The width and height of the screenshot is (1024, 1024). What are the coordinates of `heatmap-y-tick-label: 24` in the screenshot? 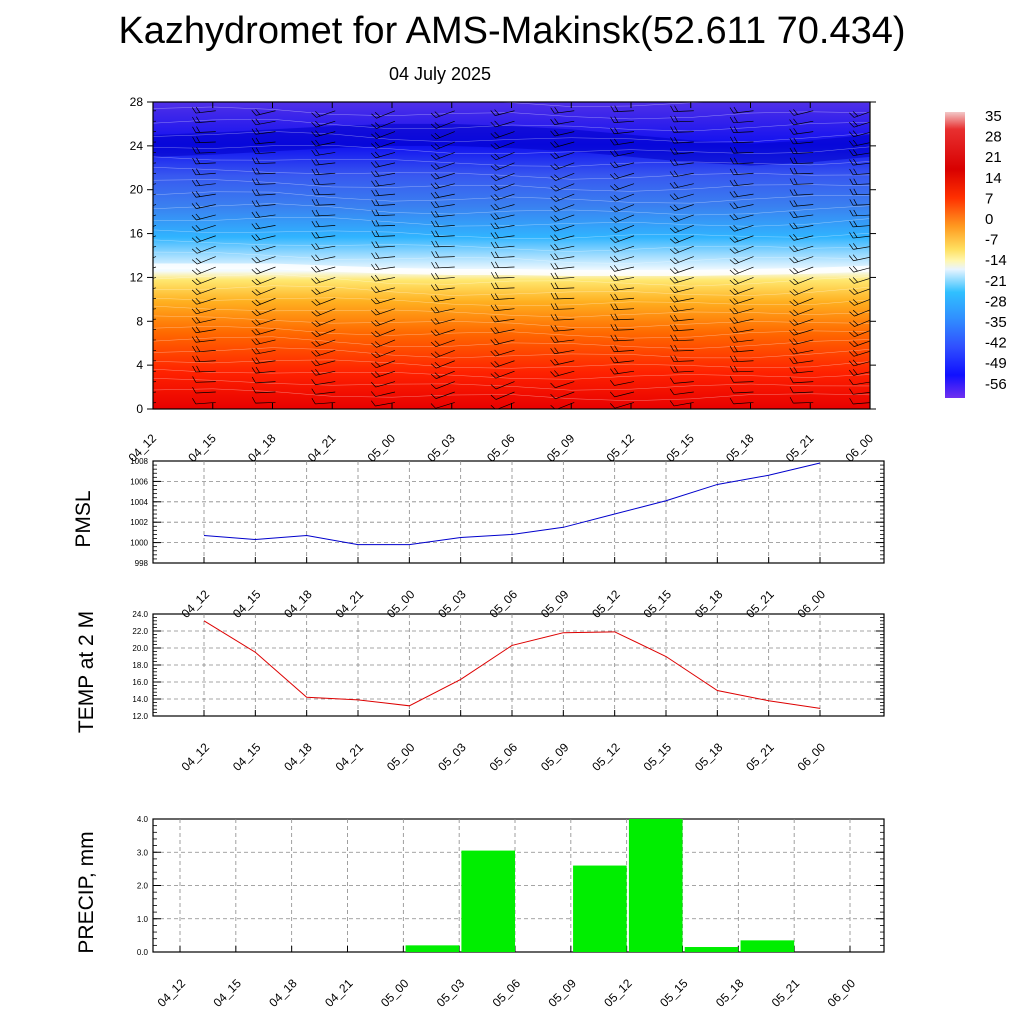 It's located at (137, 146).